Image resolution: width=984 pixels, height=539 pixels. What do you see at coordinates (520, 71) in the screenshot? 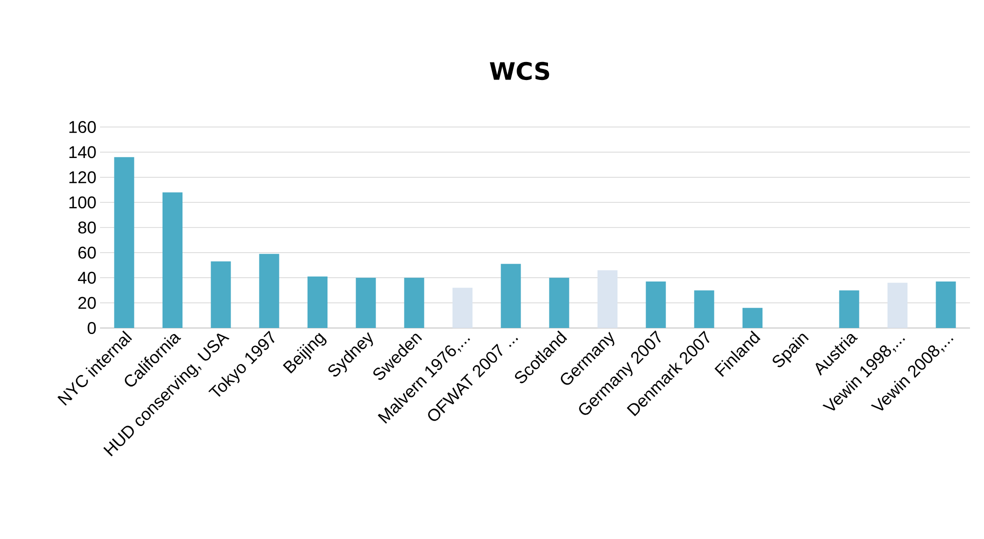
I see `chart-title: WCS` at bounding box center [520, 71].